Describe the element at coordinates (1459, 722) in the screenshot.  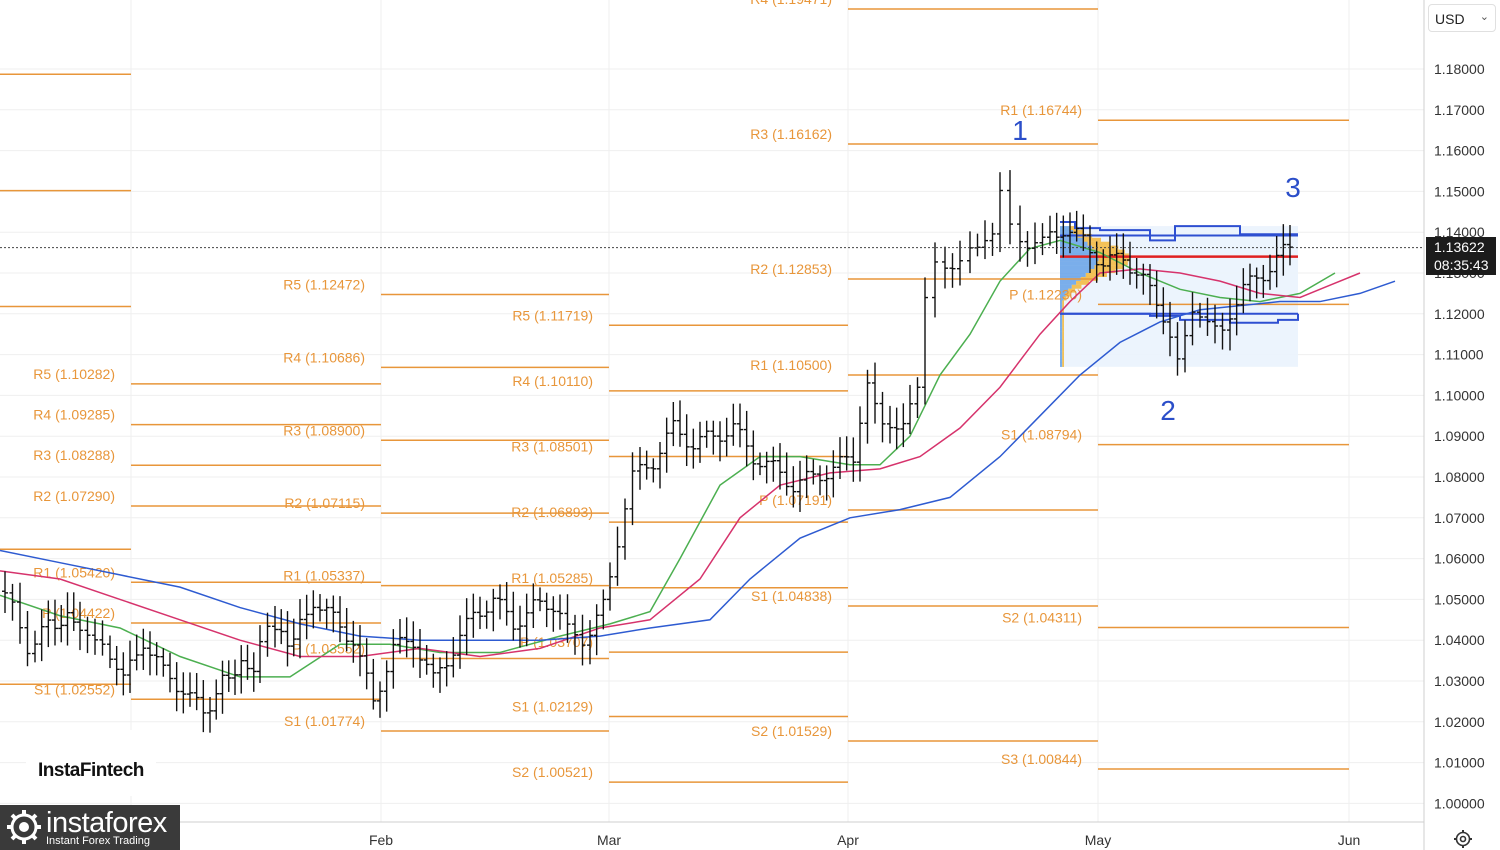
I see `y-tick-label: 1.02000` at that location.